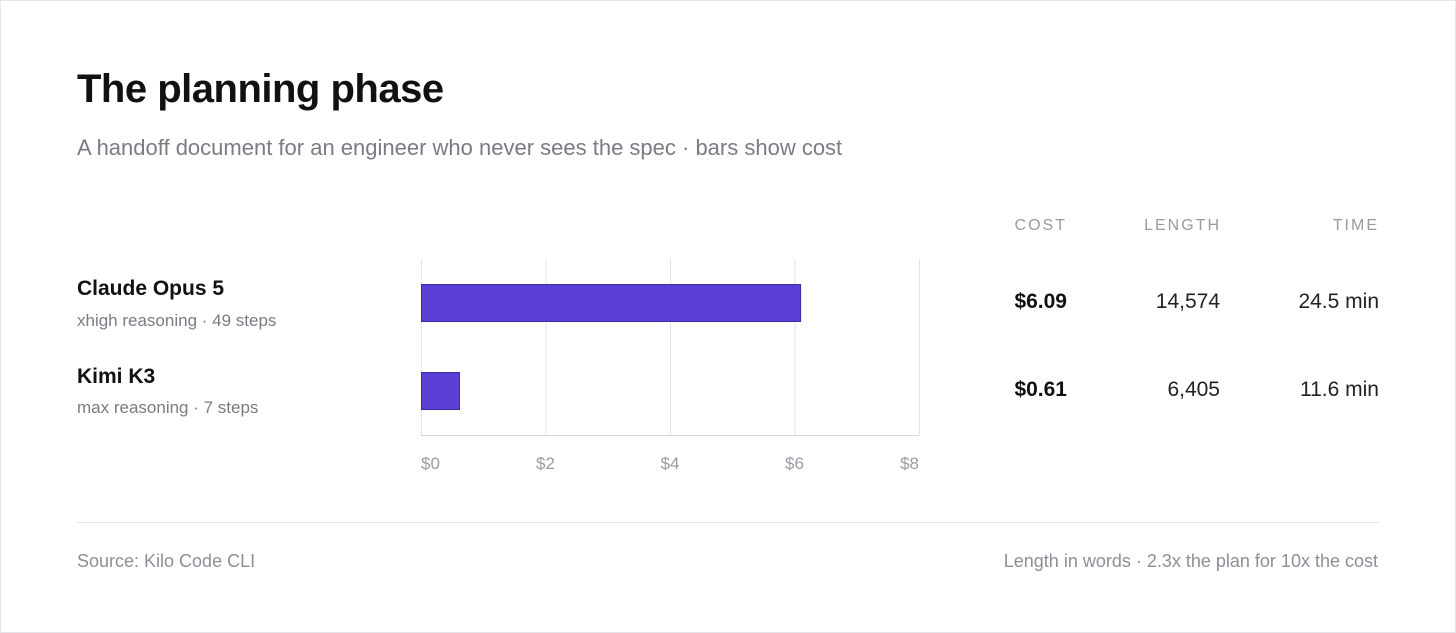 The image size is (1456, 633). What do you see at coordinates (440, 391) in the screenshot?
I see `bar-kimi-k3` at bounding box center [440, 391].